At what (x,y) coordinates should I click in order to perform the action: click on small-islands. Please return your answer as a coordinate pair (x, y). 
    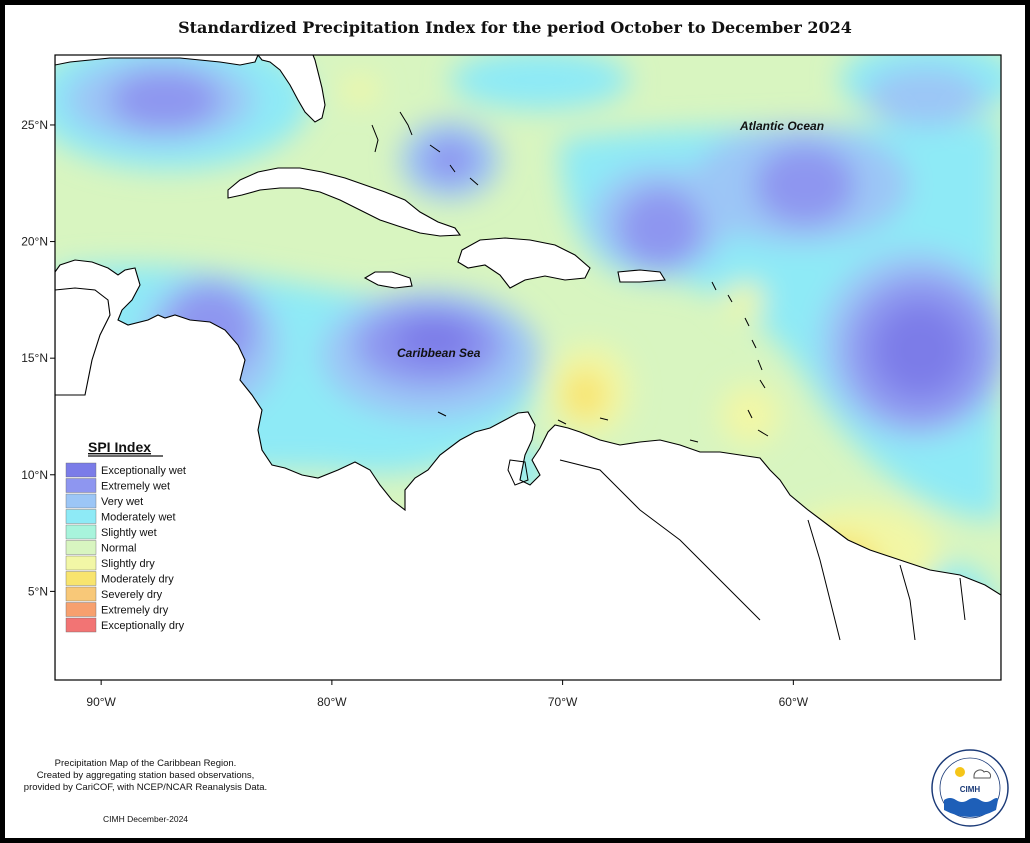
    Looking at the image, I should click on (568, 427).